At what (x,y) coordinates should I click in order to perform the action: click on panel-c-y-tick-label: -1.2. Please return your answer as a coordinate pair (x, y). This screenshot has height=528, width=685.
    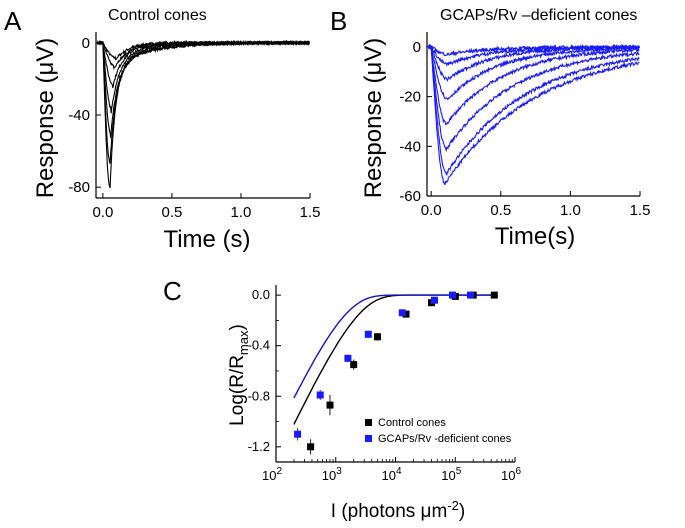
    Looking at the image, I should click on (259, 446).